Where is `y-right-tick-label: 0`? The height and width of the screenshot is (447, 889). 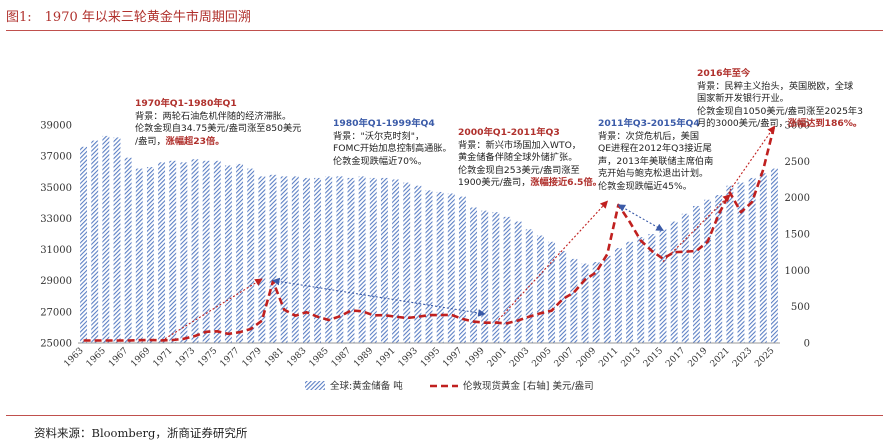
y-right-tick-label: 0 is located at coordinates (807, 344).